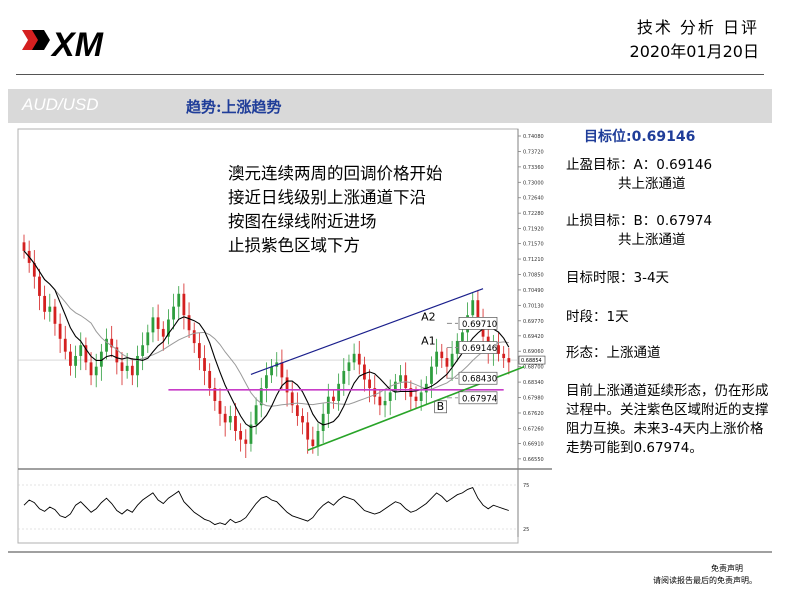 Image resolution: width=787 pixels, height=590 pixels. Describe the element at coordinates (533, 214) in the screenshot. I see `y-tick-label: 0.72280` at that location.